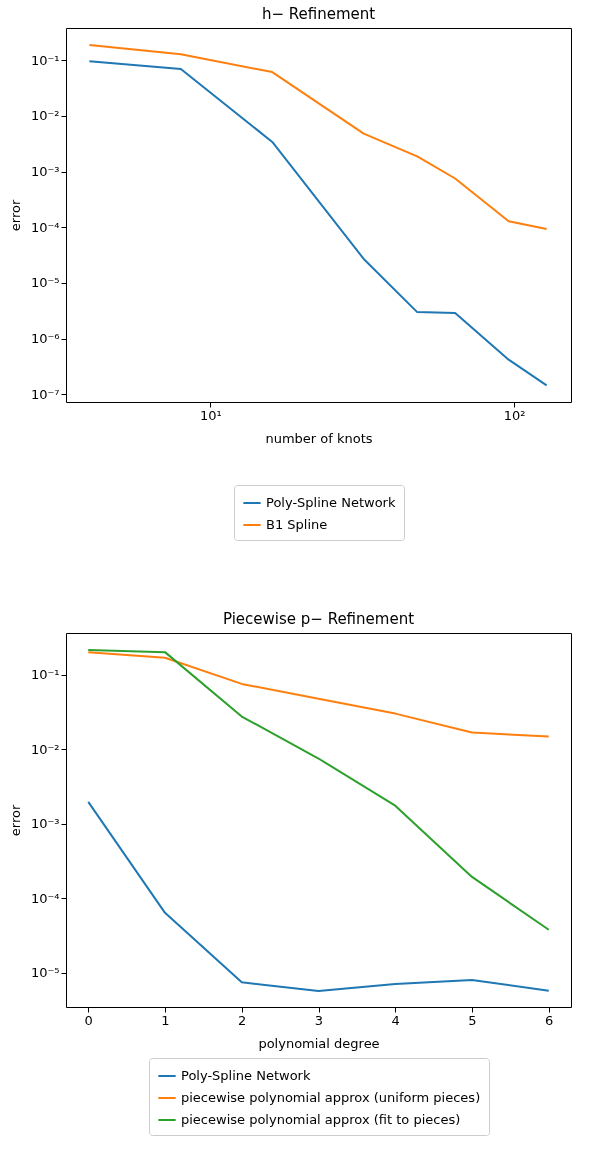 The width and height of the screenshot is (605, 1161). Describe the element at coordinates (318, 14) in the screenshot. I see `chart-title: h− Refinement` at that location.